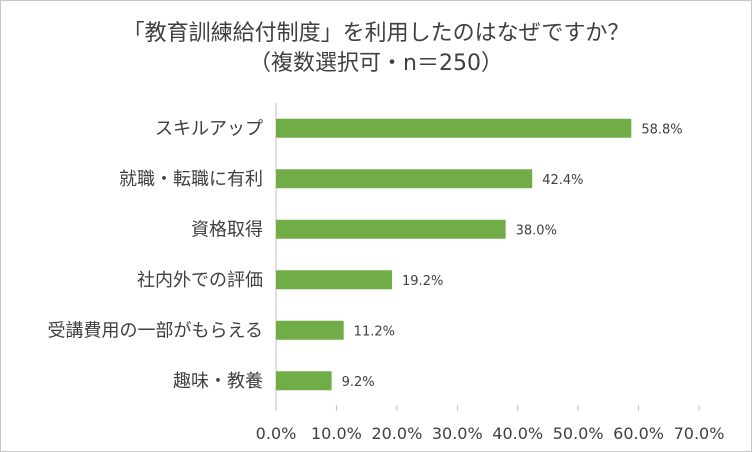 The image size is (752, 452). Describe the element at coordinates (191, 179) in the screenshot. I see `category-label: 就職・転職に有利` at that location.